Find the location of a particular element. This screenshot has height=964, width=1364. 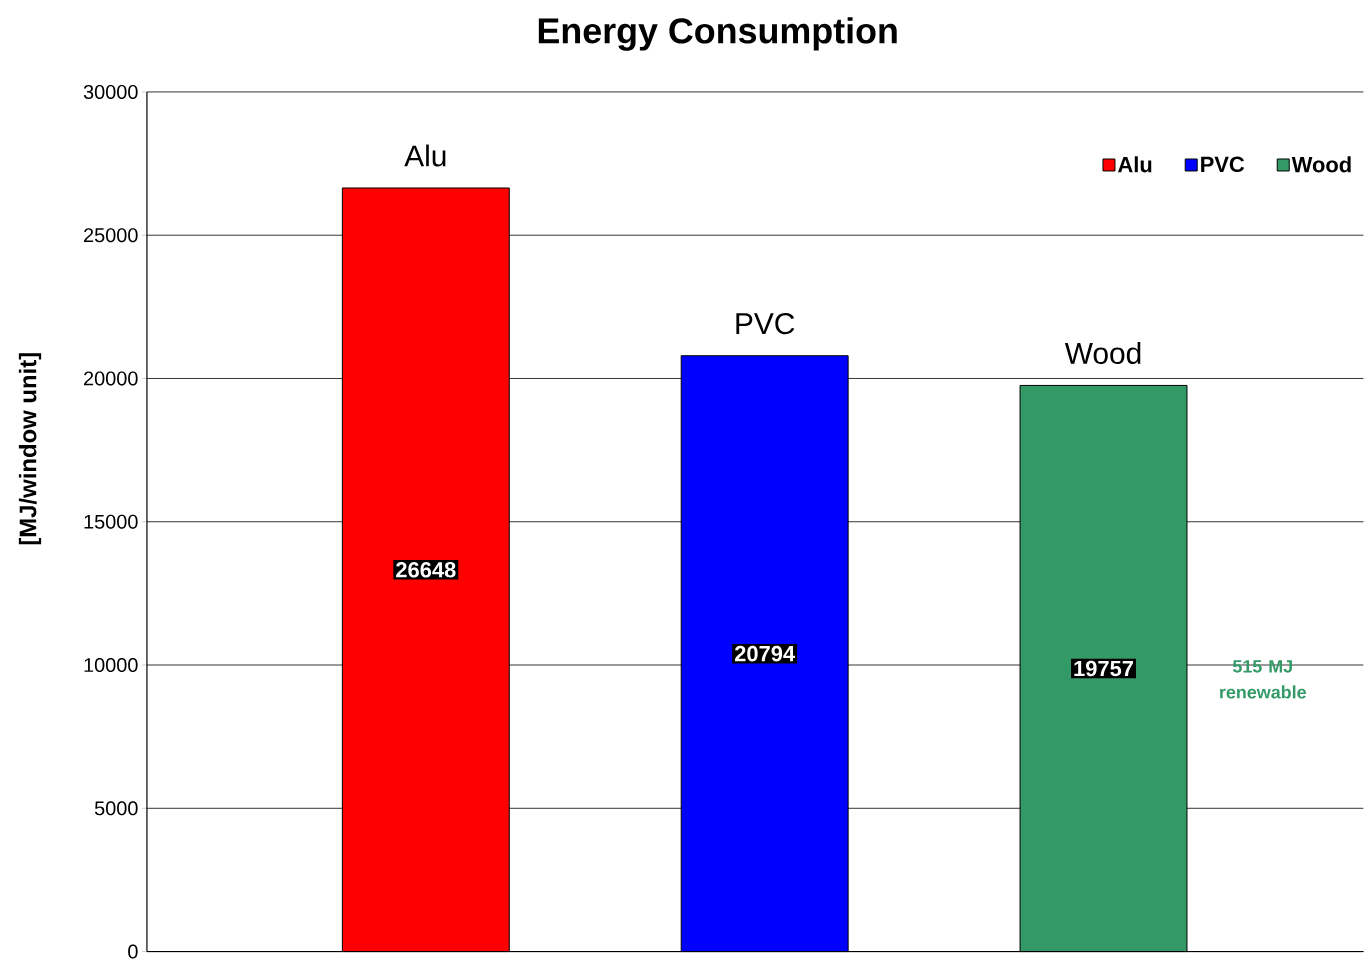

data-label: 20794 is located at coordinates (764, 654).